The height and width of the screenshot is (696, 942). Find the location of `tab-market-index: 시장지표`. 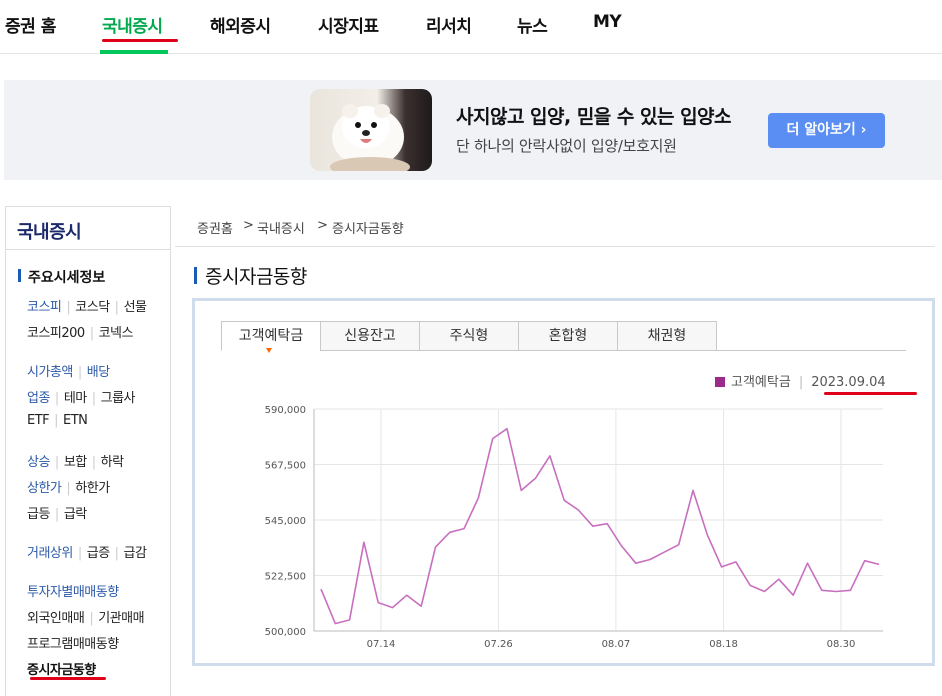

tab-market-index: 시장지표 is located at coordinates (348, 27).